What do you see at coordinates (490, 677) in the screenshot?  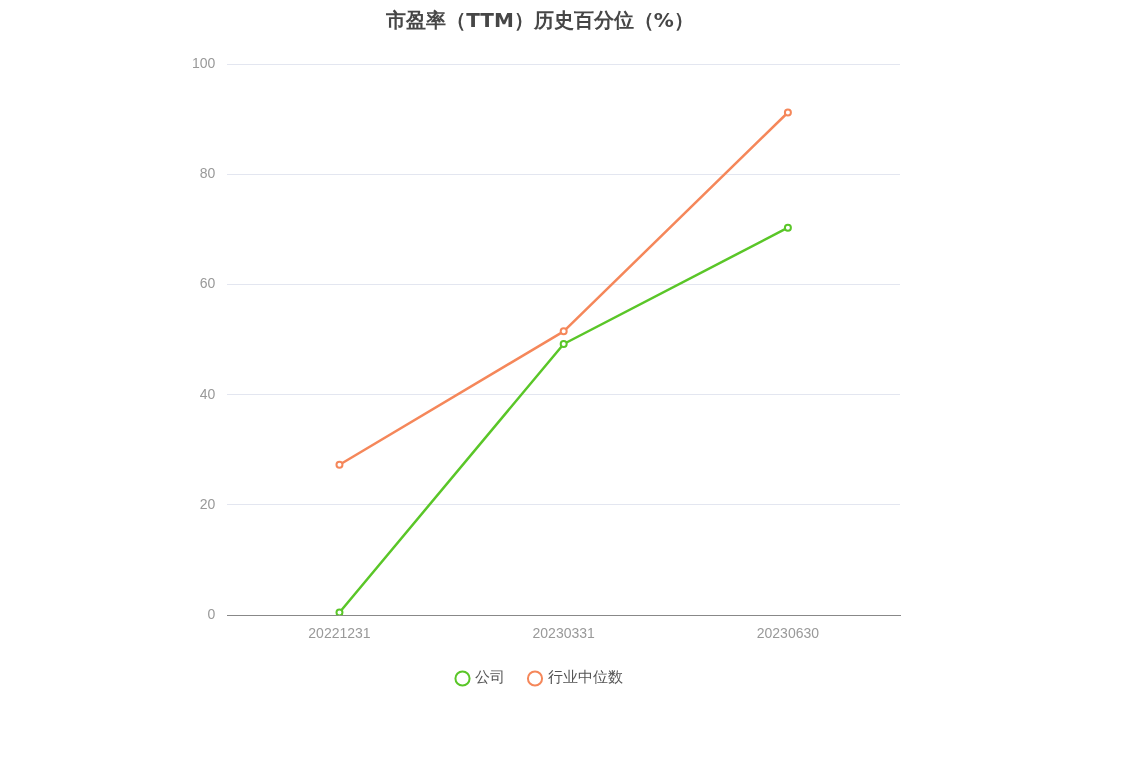 I see `legend-label: 公司` at bounding box center [490, 677].